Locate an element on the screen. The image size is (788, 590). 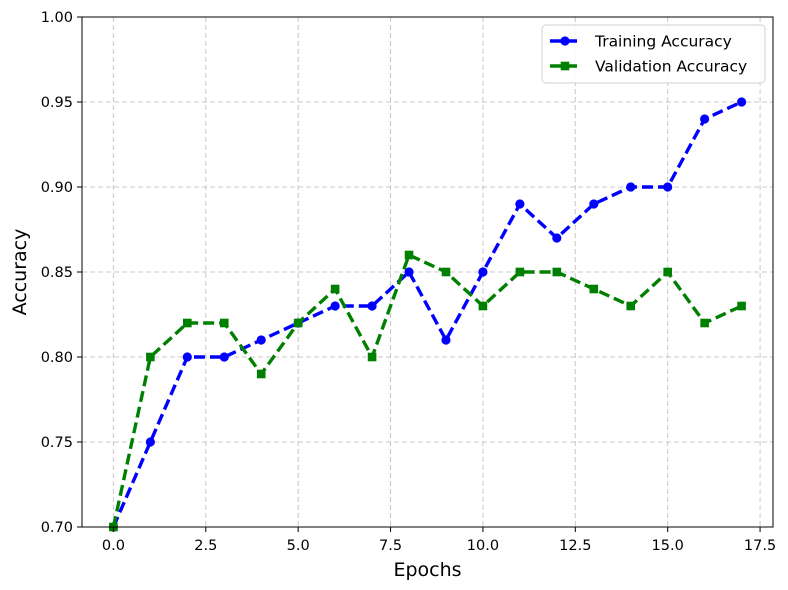
y-tick-label: 0.85 is located at coordinates (57, 273).